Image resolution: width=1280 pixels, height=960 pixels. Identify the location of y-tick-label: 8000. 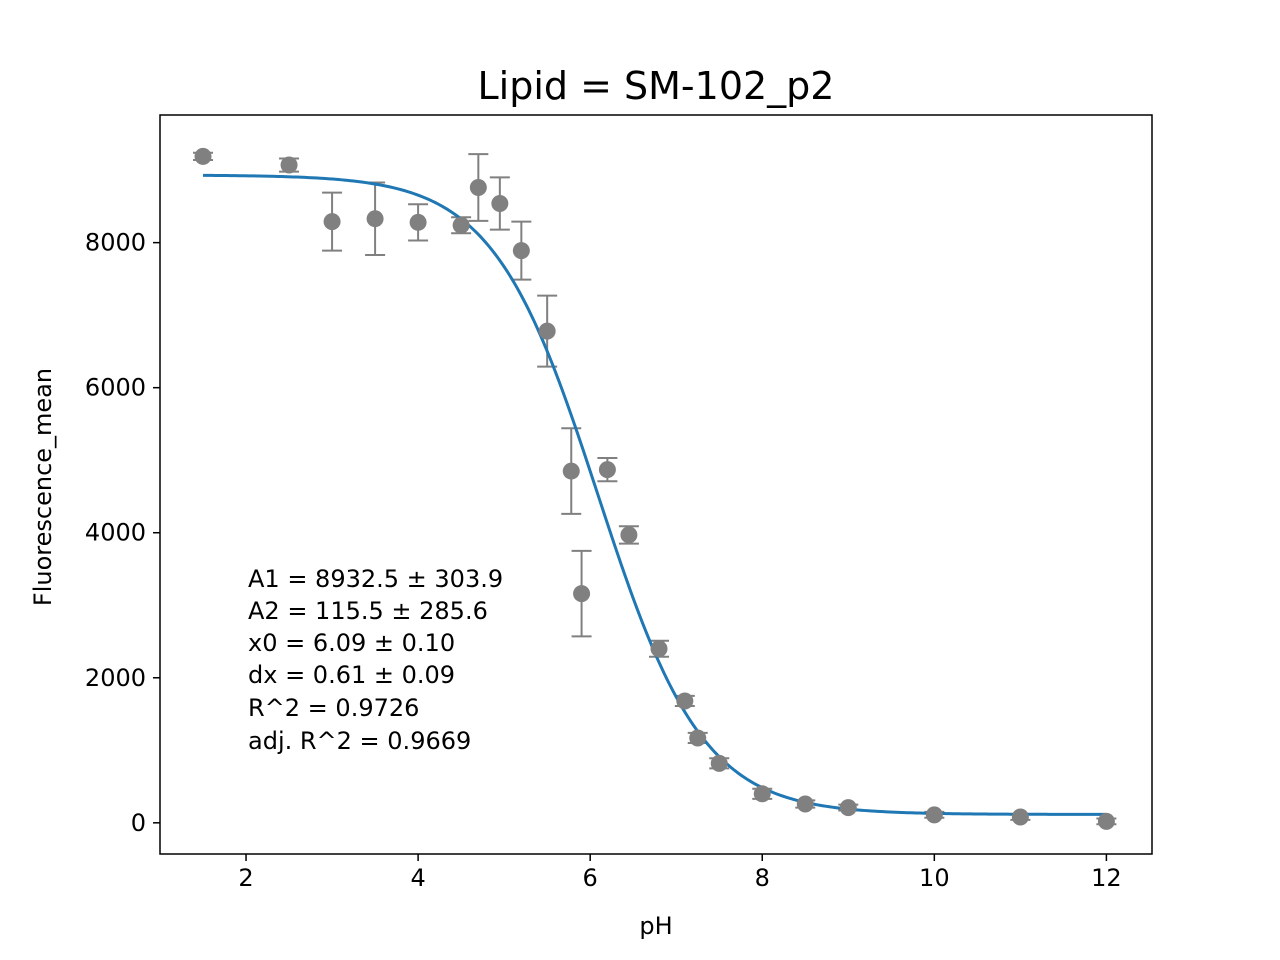
(115, 243).